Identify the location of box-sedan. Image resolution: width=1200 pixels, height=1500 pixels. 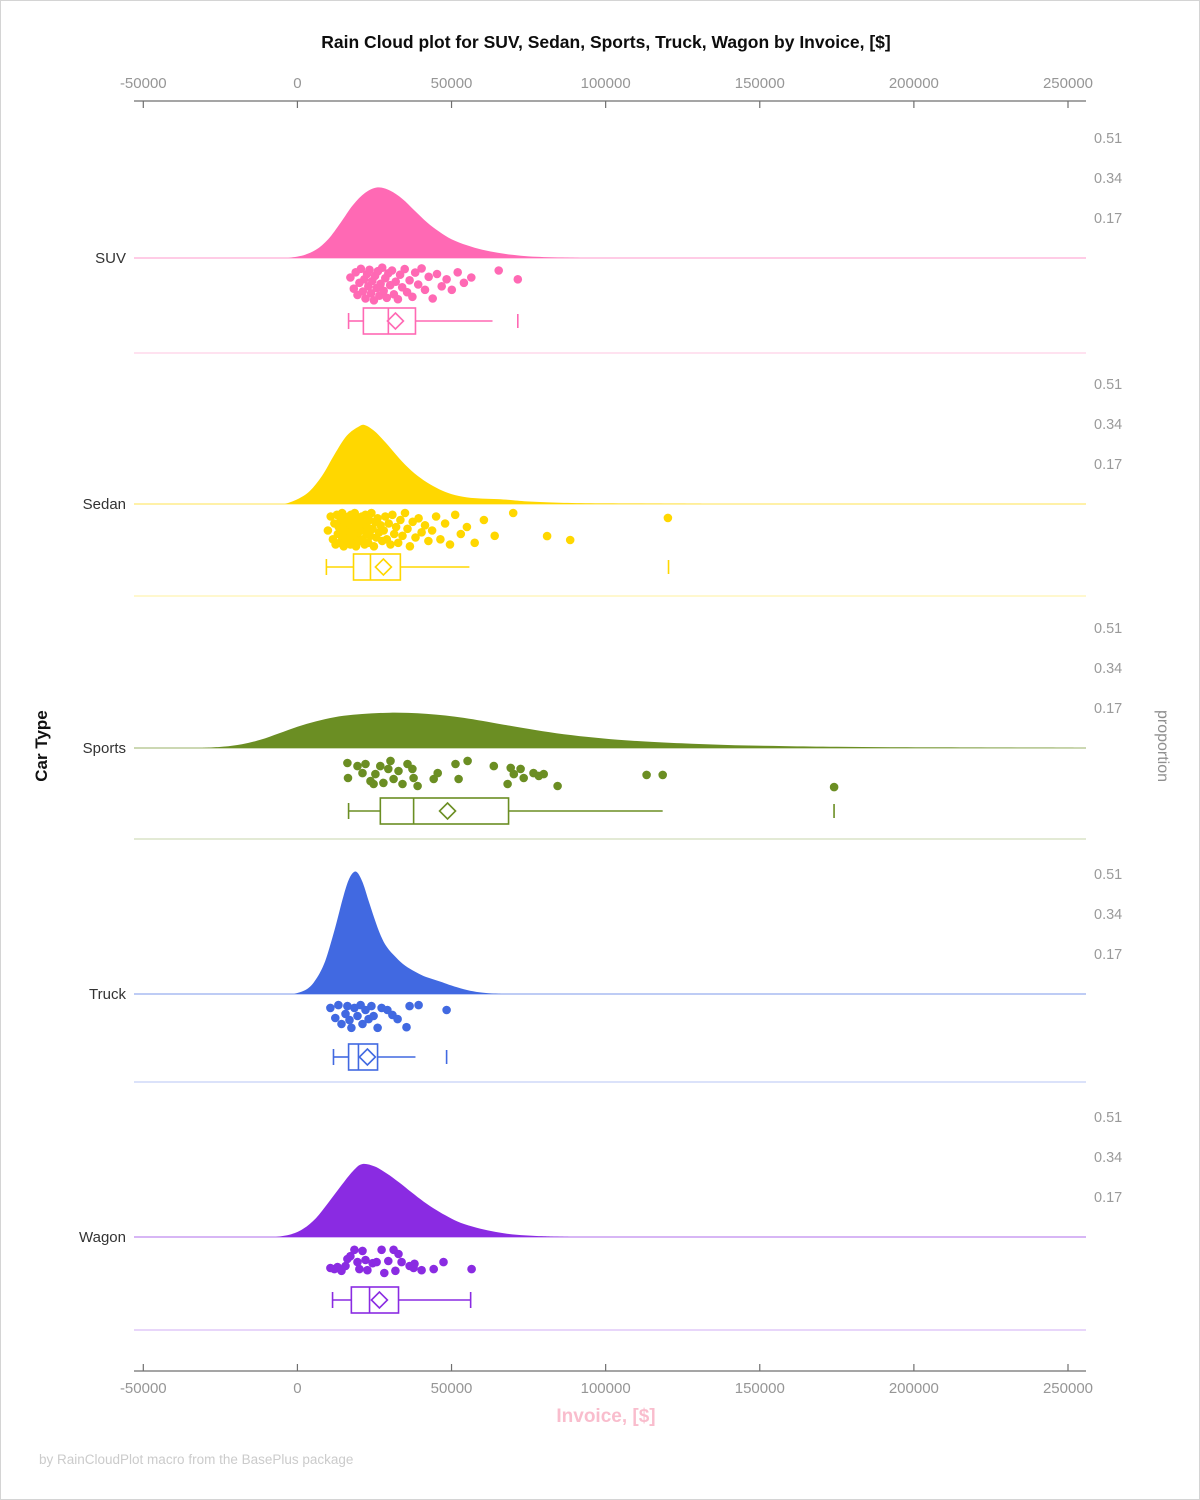
(377, 567).